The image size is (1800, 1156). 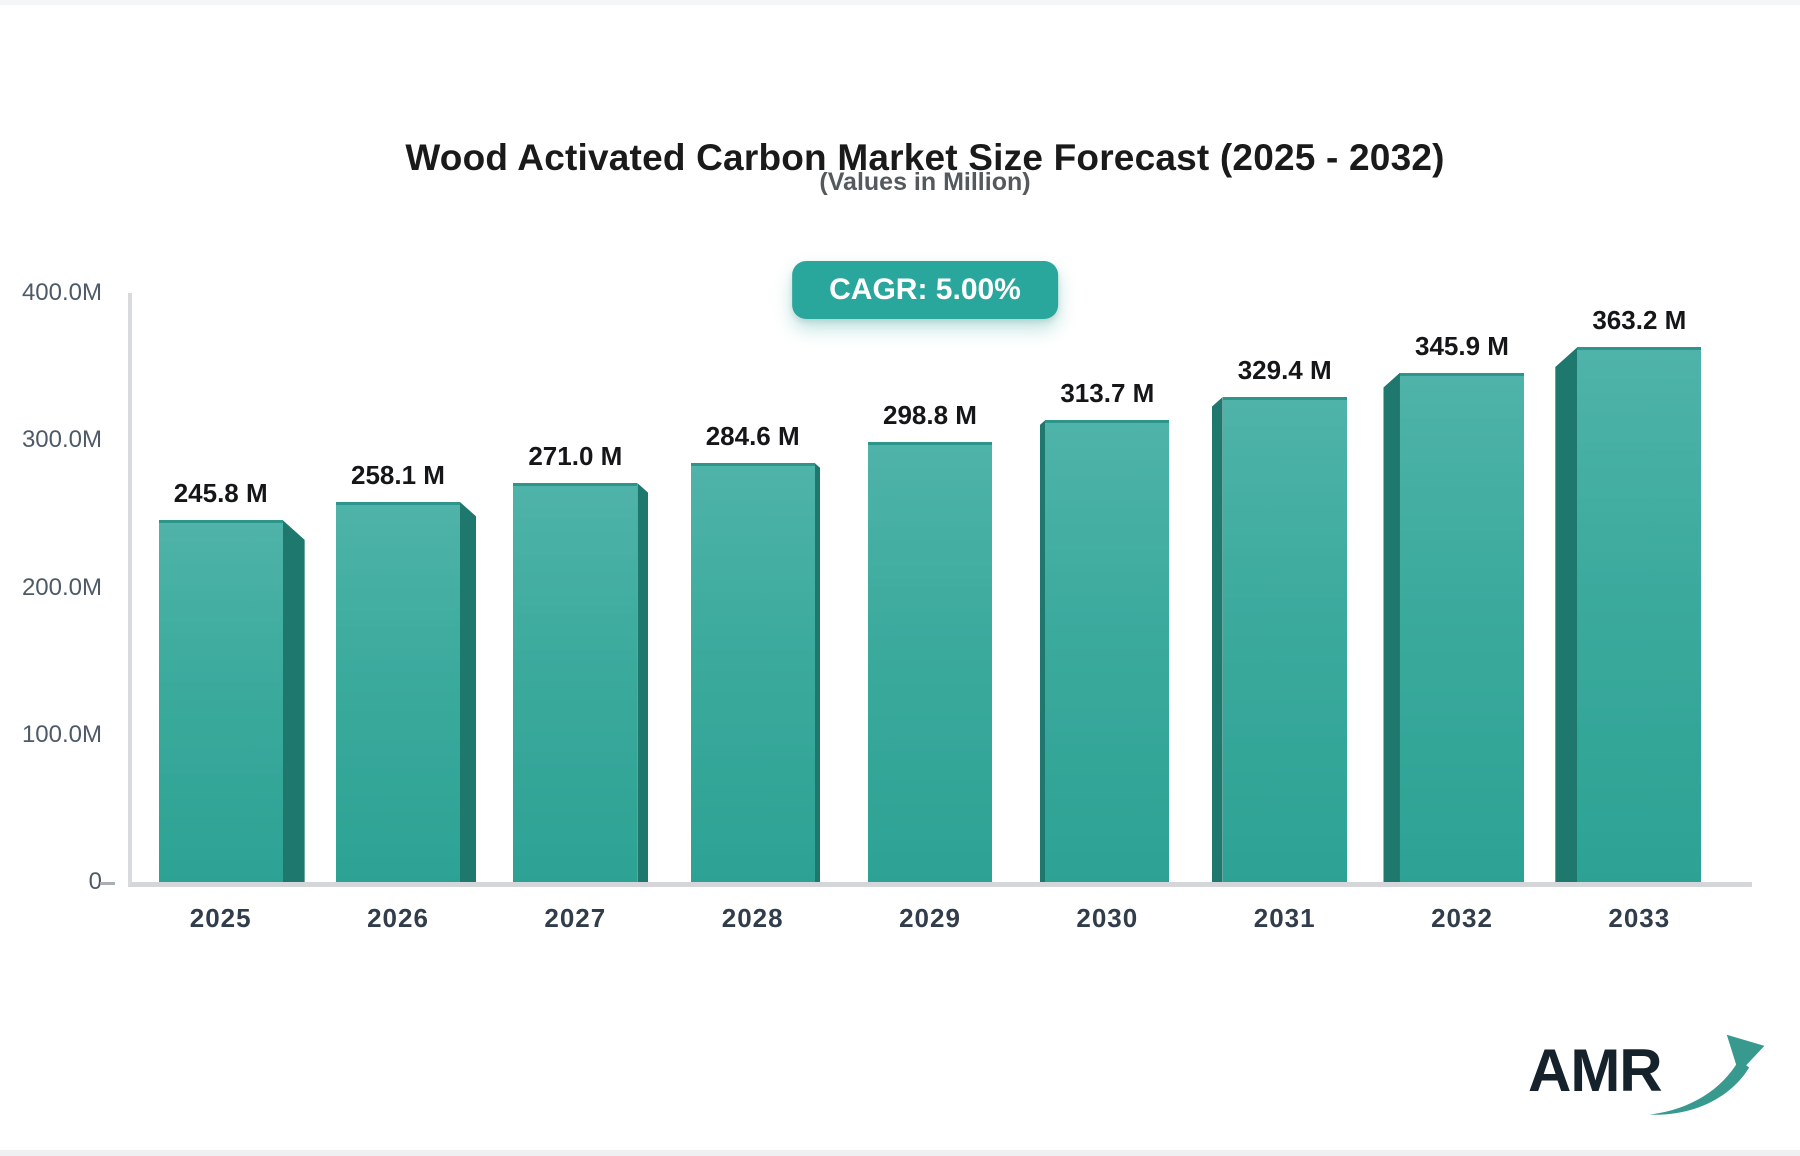 What do you see at coordinates (1639, 320) in the screenshot?
I see `bar-value-label: 363.2 M` at bounding box center [1639, 320].